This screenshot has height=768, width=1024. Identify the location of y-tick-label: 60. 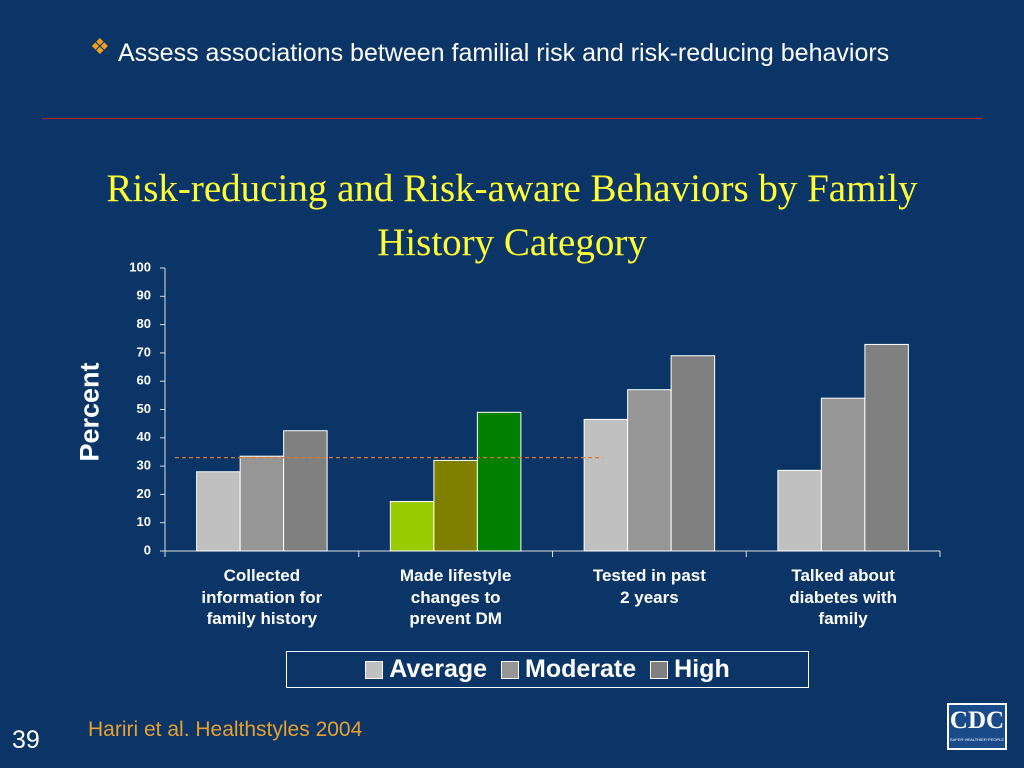
(144, 380).